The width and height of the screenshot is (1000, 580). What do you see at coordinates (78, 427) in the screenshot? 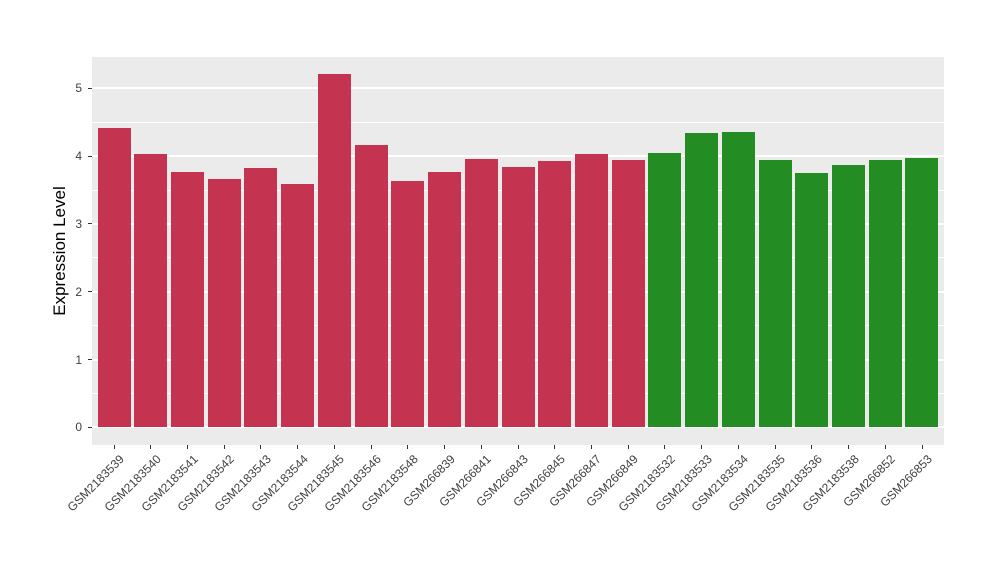
I see `y-tick-label: 0` at bounding box center [78, 427].